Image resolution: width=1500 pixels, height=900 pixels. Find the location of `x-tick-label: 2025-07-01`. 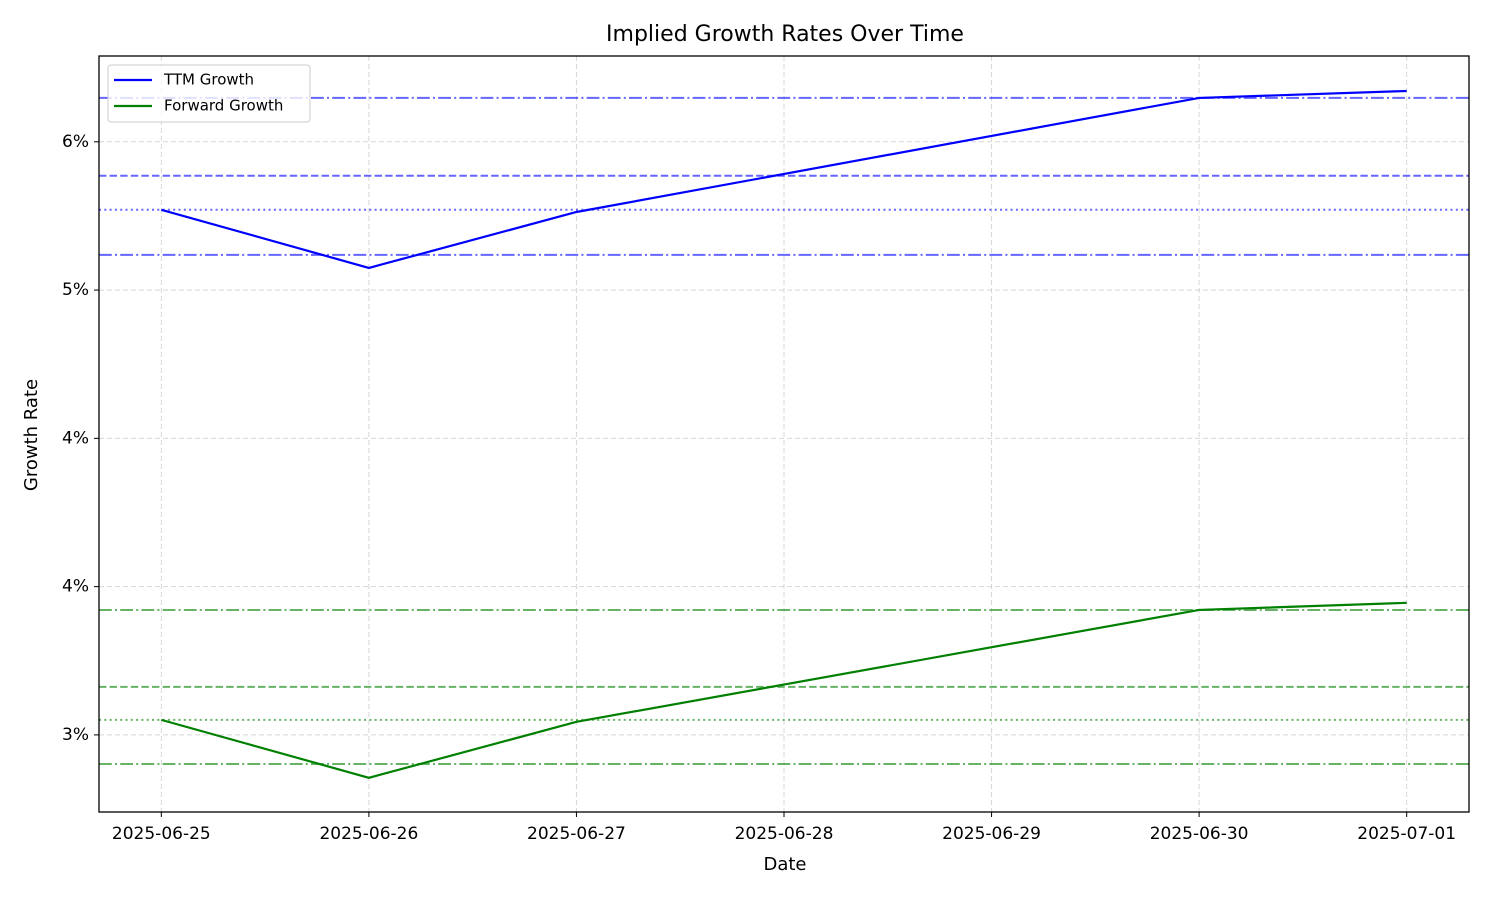

x-tick-label: 2025-07-01 is located at coordinates (1406, 834).